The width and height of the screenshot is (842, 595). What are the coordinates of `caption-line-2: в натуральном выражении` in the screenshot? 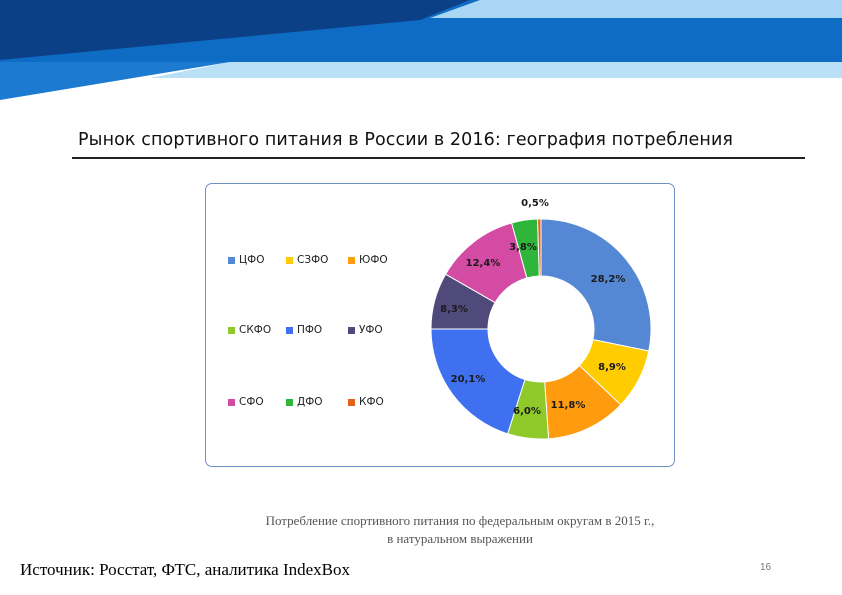 It's located at (460, 538).